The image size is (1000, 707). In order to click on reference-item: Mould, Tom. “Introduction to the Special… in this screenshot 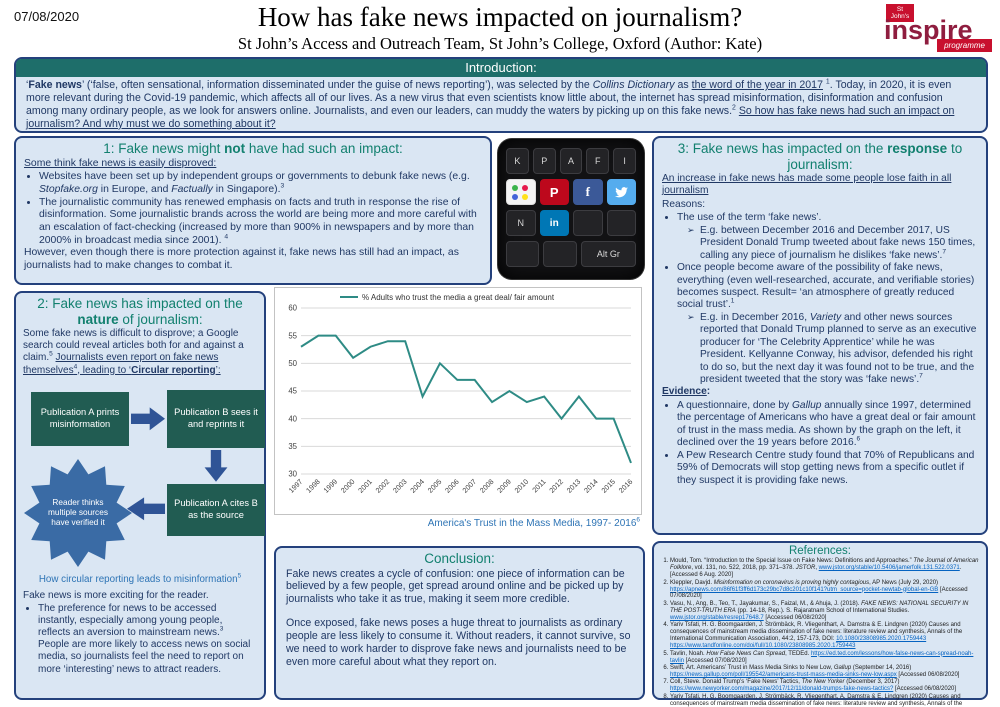, I will do `click(825, 568)`.